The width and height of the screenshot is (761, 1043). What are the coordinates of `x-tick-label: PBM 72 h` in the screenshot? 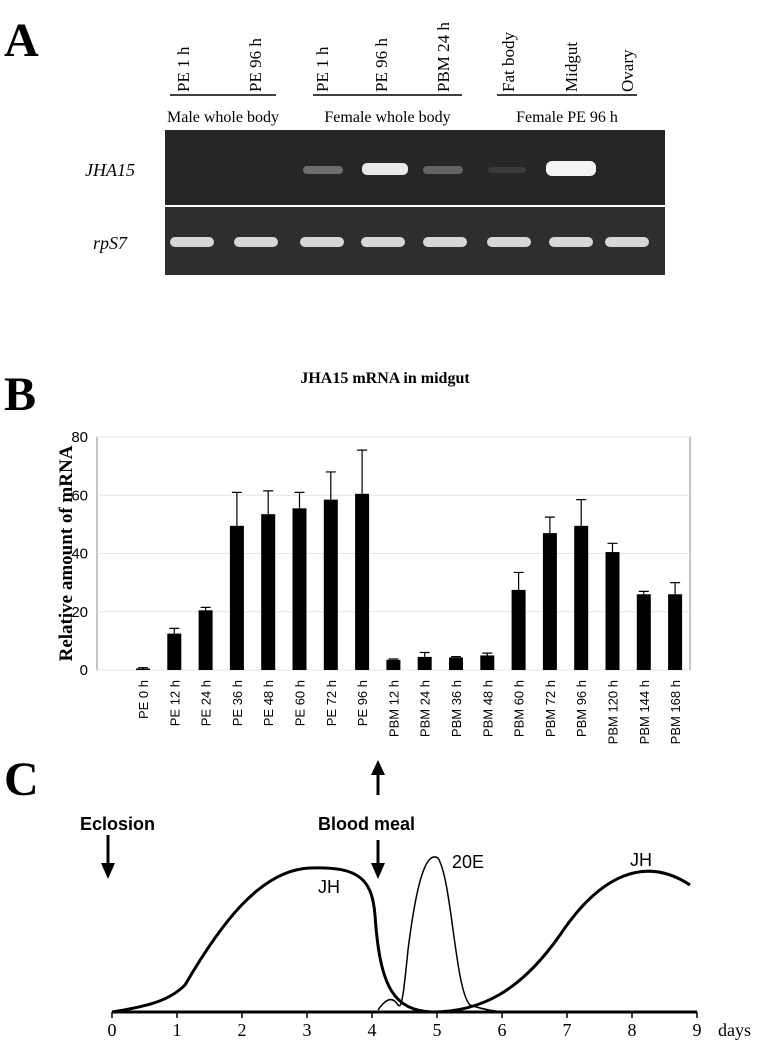 It's located at (550, 708).